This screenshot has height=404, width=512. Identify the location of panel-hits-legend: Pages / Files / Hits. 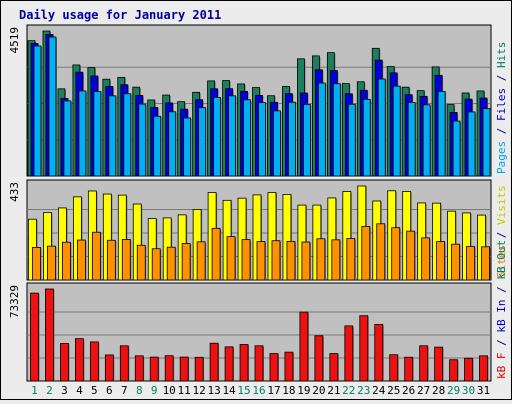
(501, 108).